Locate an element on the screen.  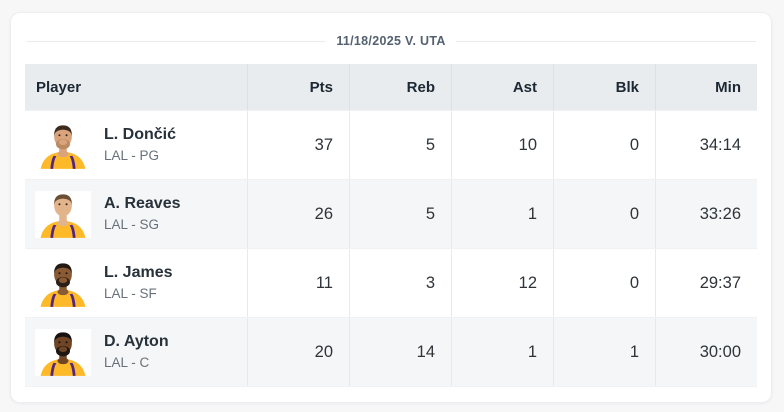
table-header-row: Player Pts Reb Ast Blk Min is located at coordinates (391, 87).